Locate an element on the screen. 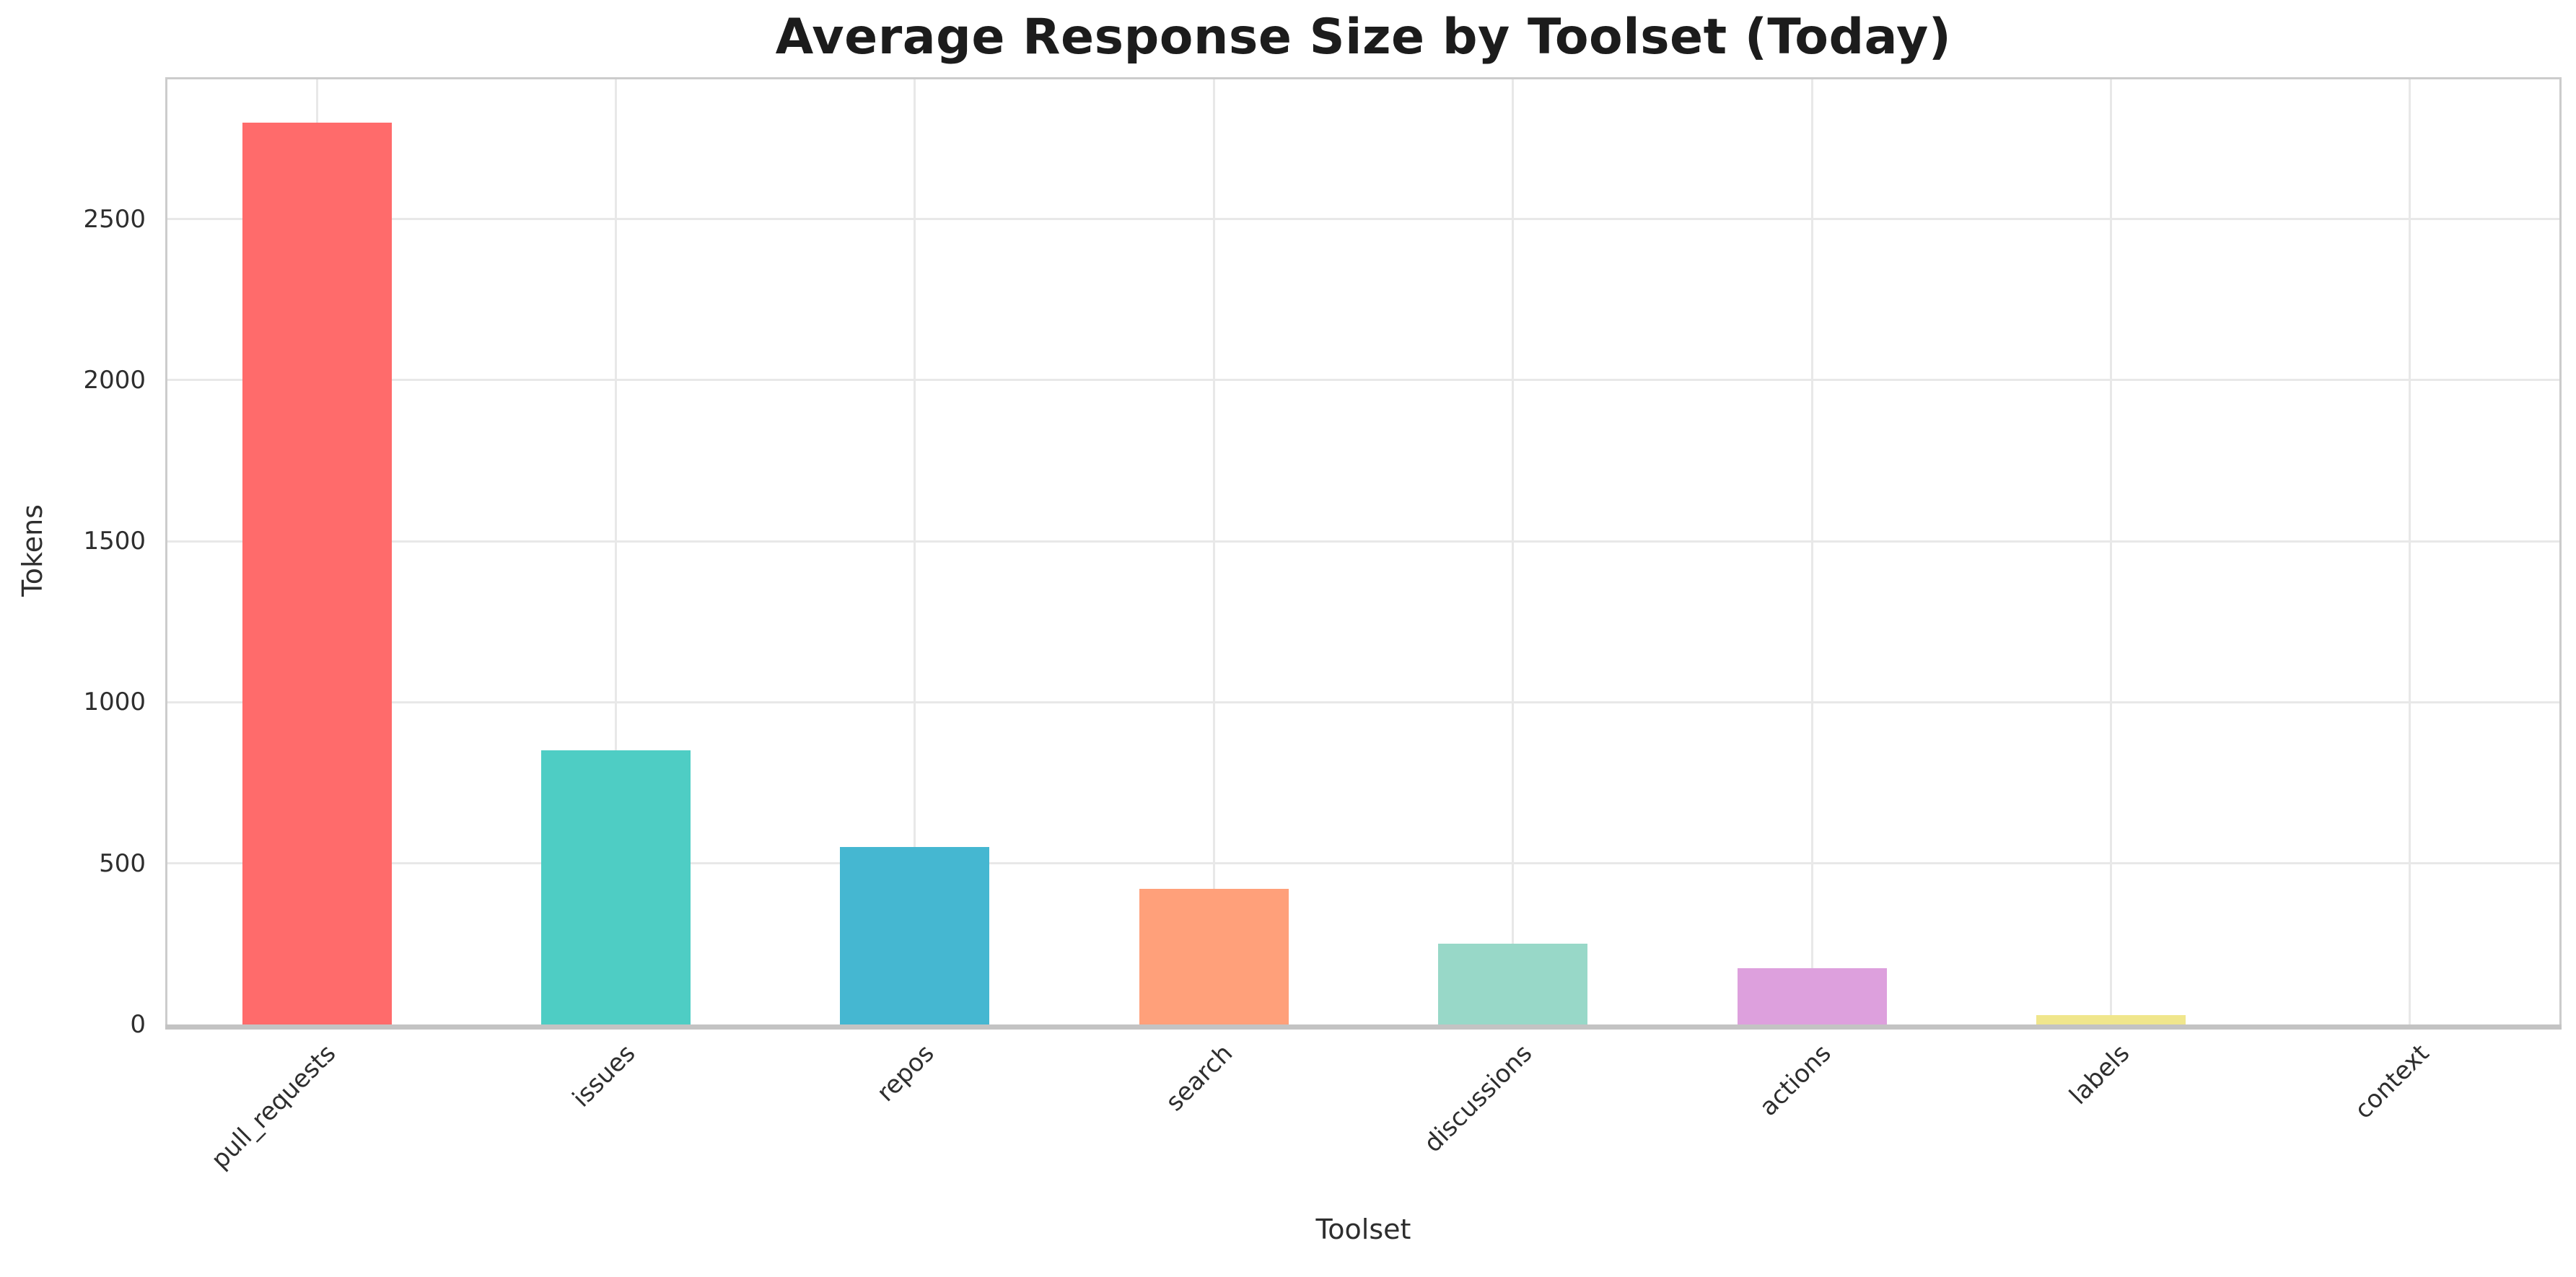  x-axis-line is located at coordinates (1363, 1027).